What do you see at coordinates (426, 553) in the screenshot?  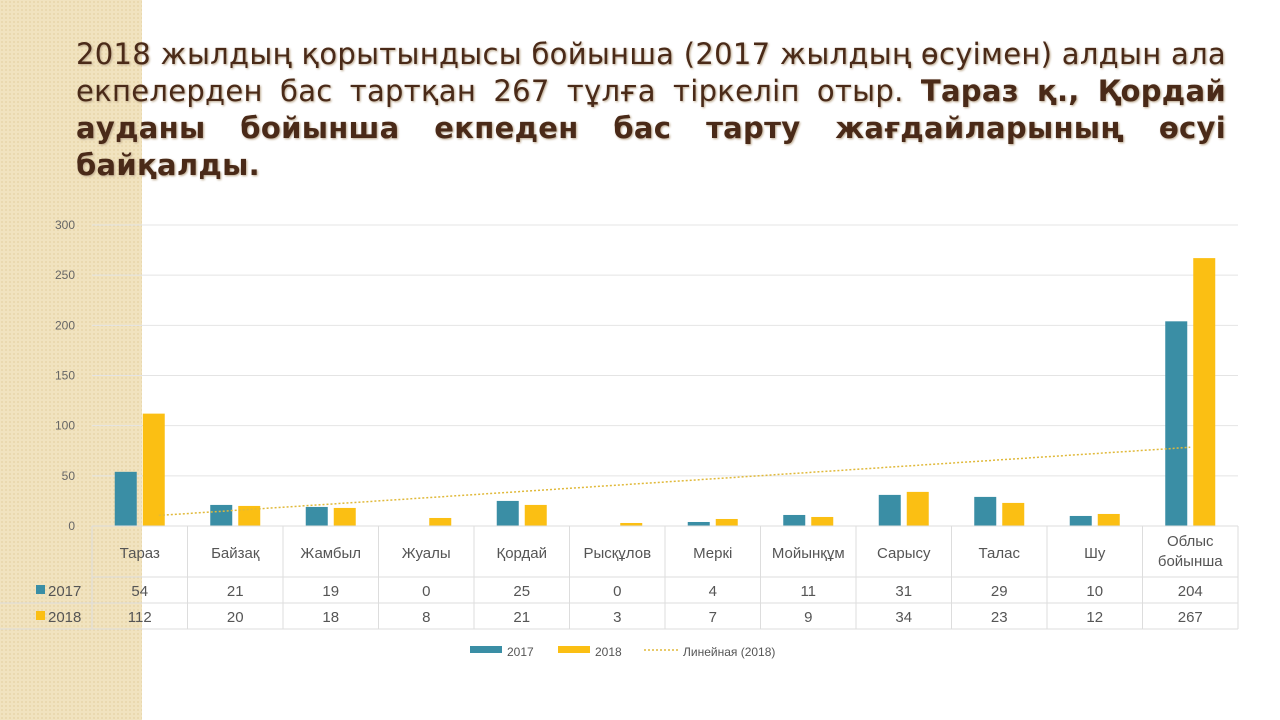 I see `category-label: Жуалы` at bounding box center [426, 553].